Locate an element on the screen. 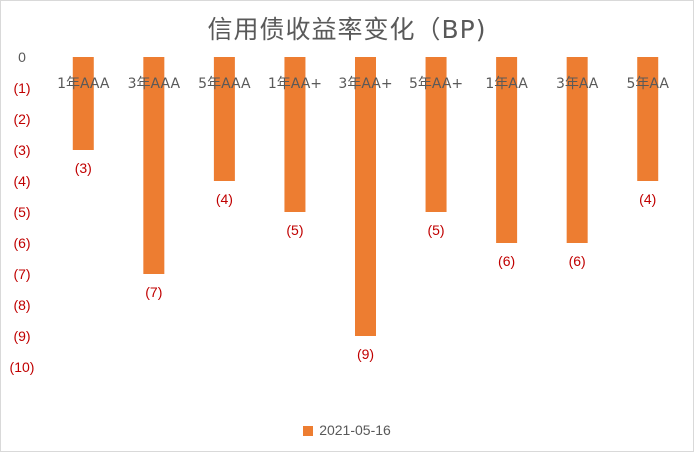 The width and height of the screenshot is (694, 452). category-label: 3年AA is located at coordinates (577, 84).